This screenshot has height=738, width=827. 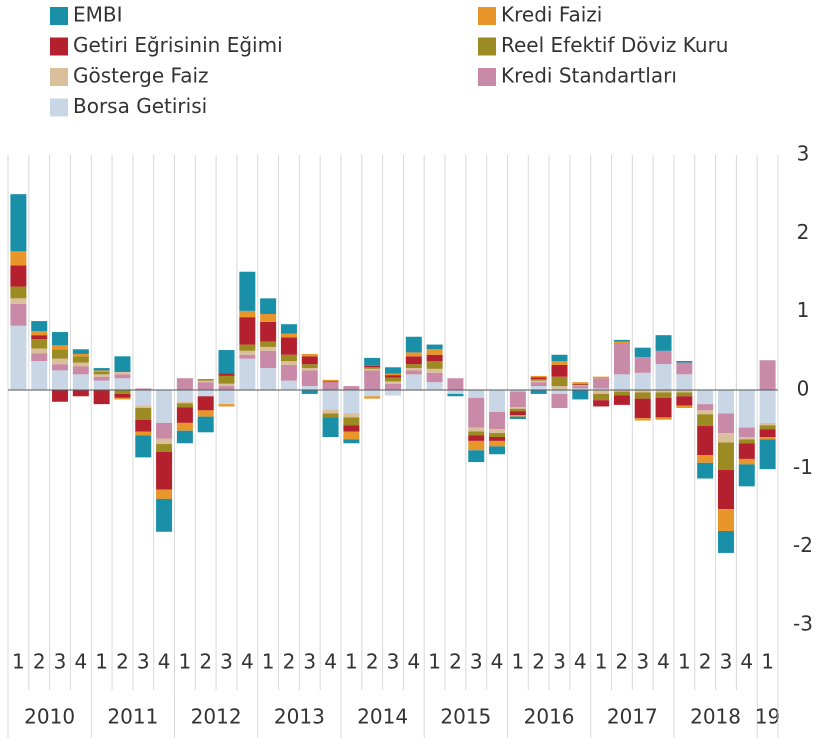 What do you see at coordinates (141, 76) in the screenshot?
I see `legend-label: Gösterge Faiz` at bounding box center [141, 76].